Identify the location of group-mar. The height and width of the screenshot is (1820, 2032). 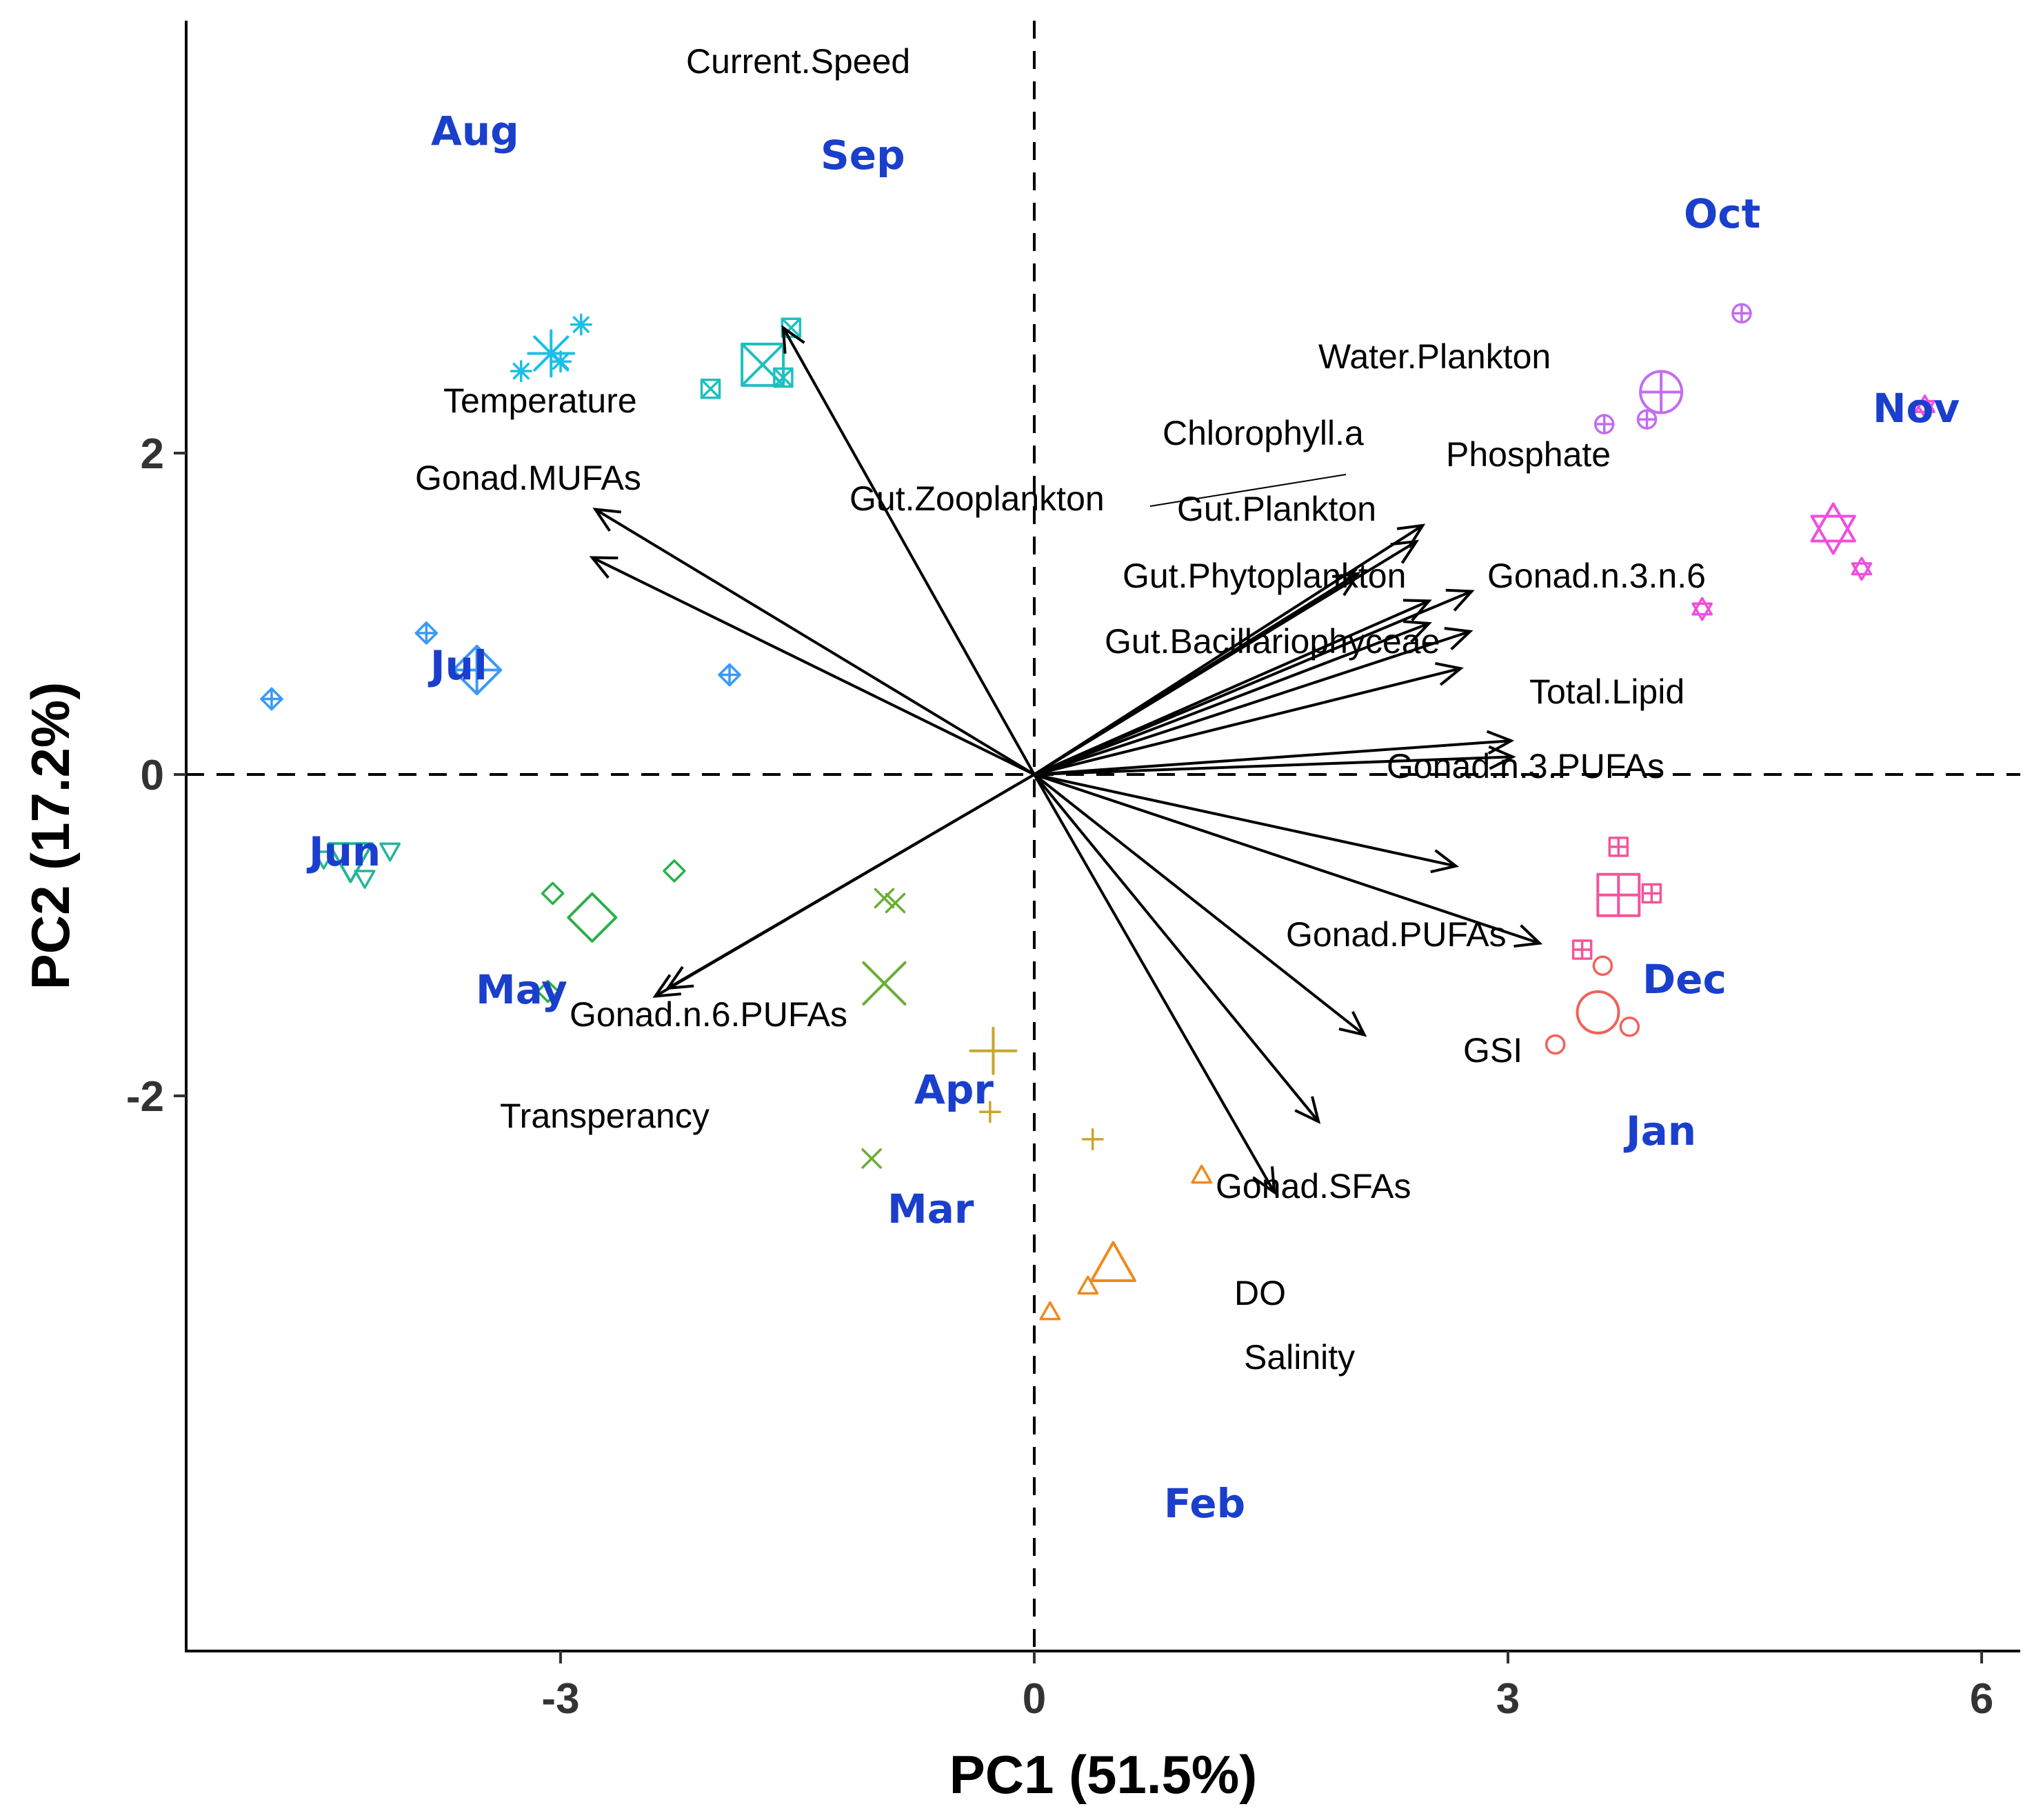
(1036, 1088).